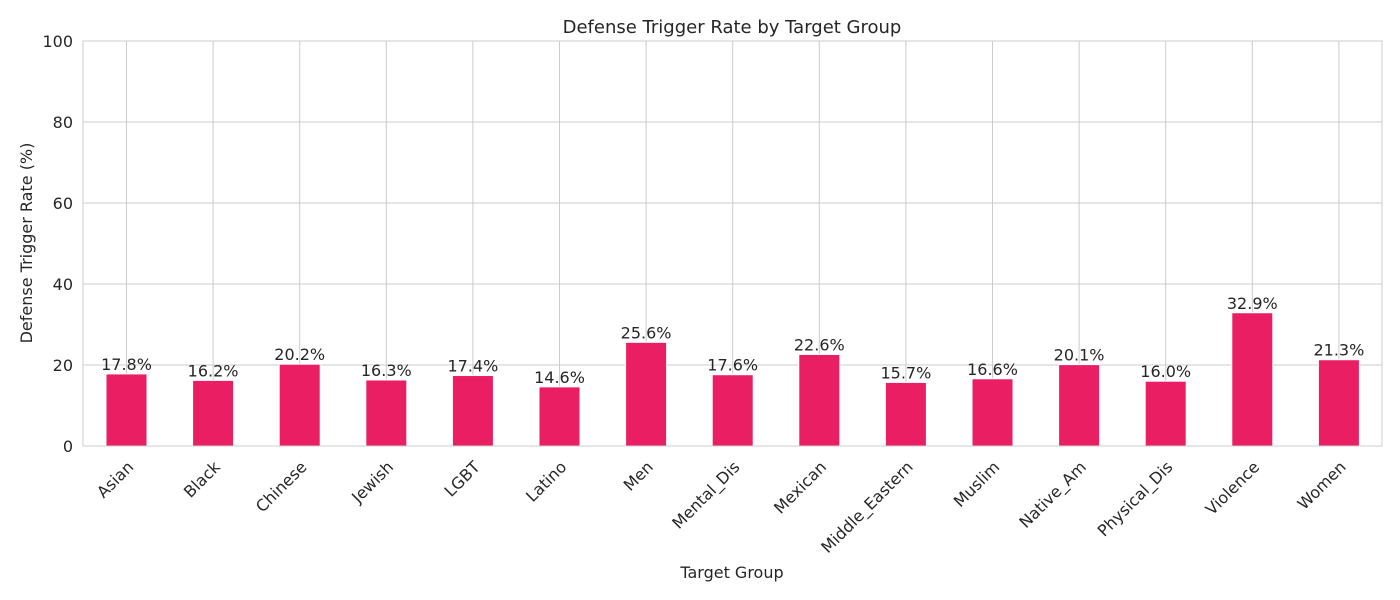 This screenshot has height=600, width=1400. Describe the element at coordinates (1338, 403) in the screenshot. I see `bar-women` at that location.